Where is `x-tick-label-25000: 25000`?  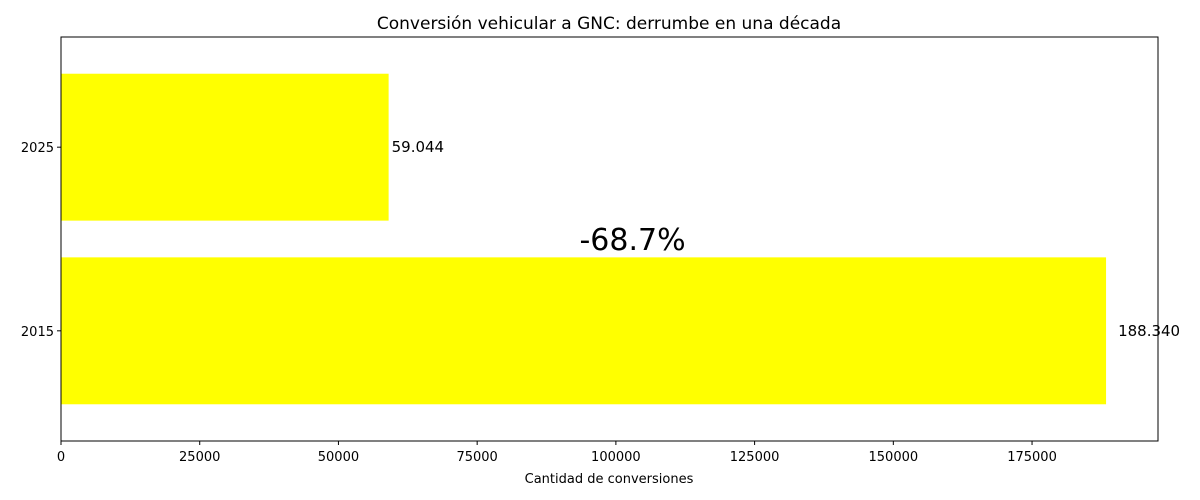
x-tick-label-25000: 25000 is located at coordinates (199, 457).